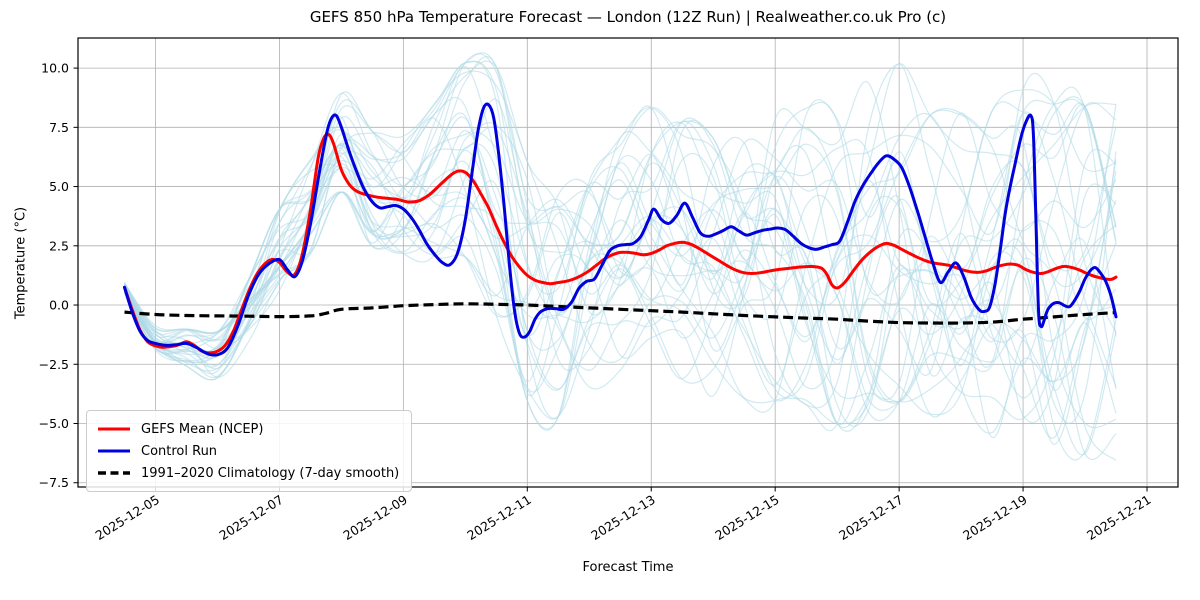 This screenshot has height=600, width=1200. I want to click on legend-line-sample-mean, so click(114, 429).